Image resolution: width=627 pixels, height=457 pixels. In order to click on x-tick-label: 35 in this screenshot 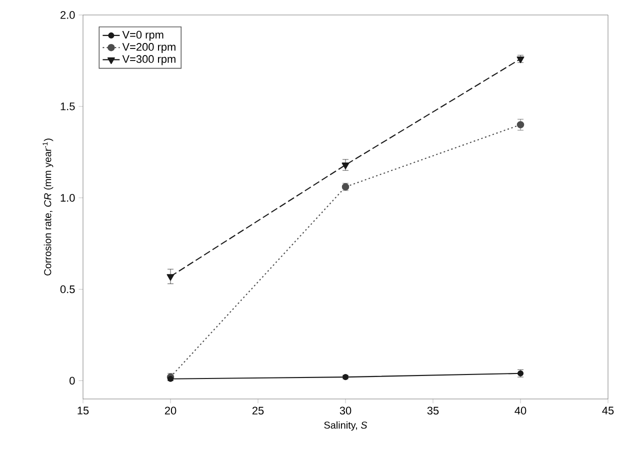, I will do `click(433, 410)`.